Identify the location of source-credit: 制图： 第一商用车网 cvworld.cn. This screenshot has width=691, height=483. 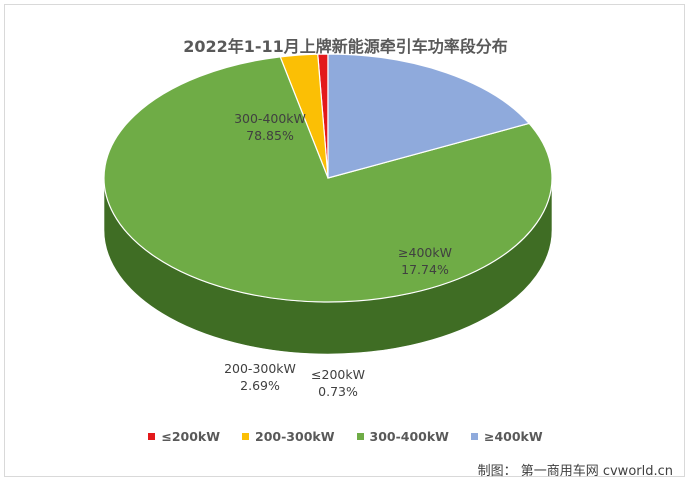
(575, 471).